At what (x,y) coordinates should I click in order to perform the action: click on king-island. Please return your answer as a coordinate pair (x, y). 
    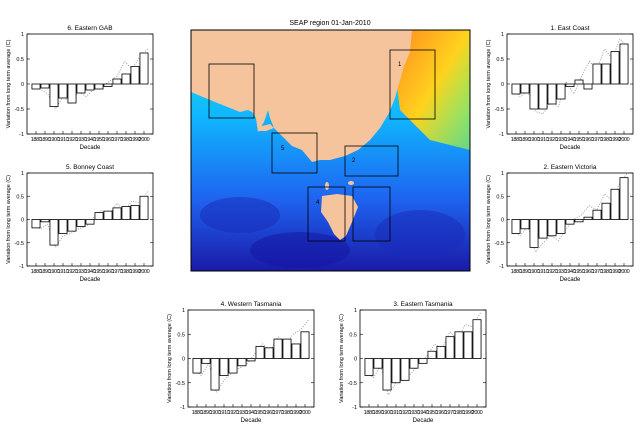
    Looking at the image, I should click on (327, 186).